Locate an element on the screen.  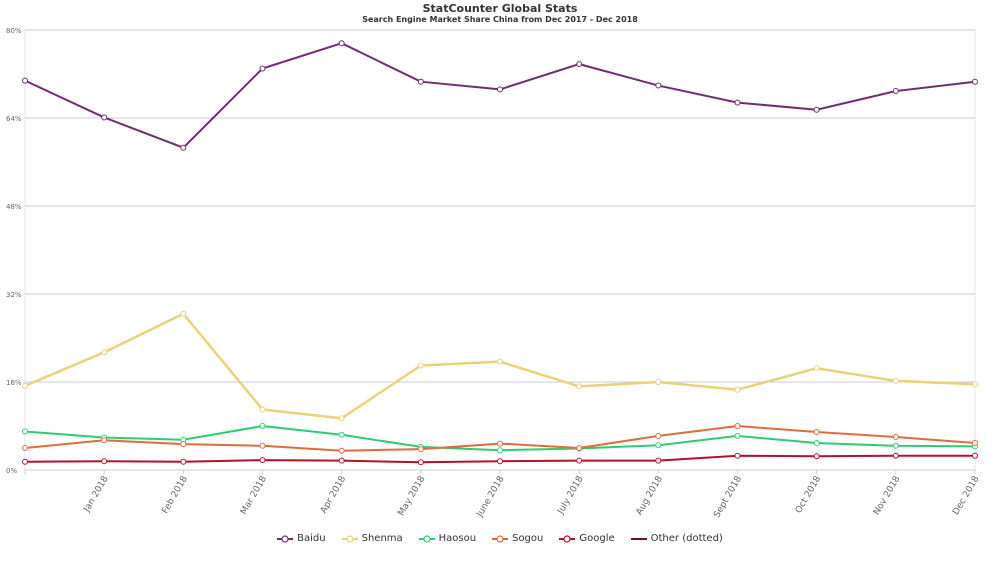
legend-item-haosou: Haosou is located at coordinates (447, 538).